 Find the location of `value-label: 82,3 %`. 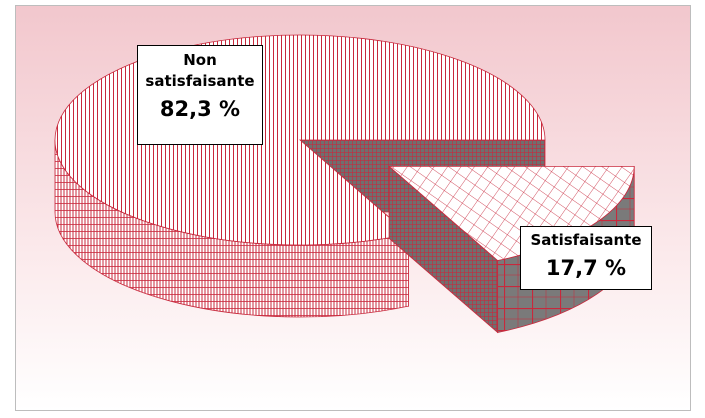

value-label: 82,3 % is located at coordinates (200, 109).